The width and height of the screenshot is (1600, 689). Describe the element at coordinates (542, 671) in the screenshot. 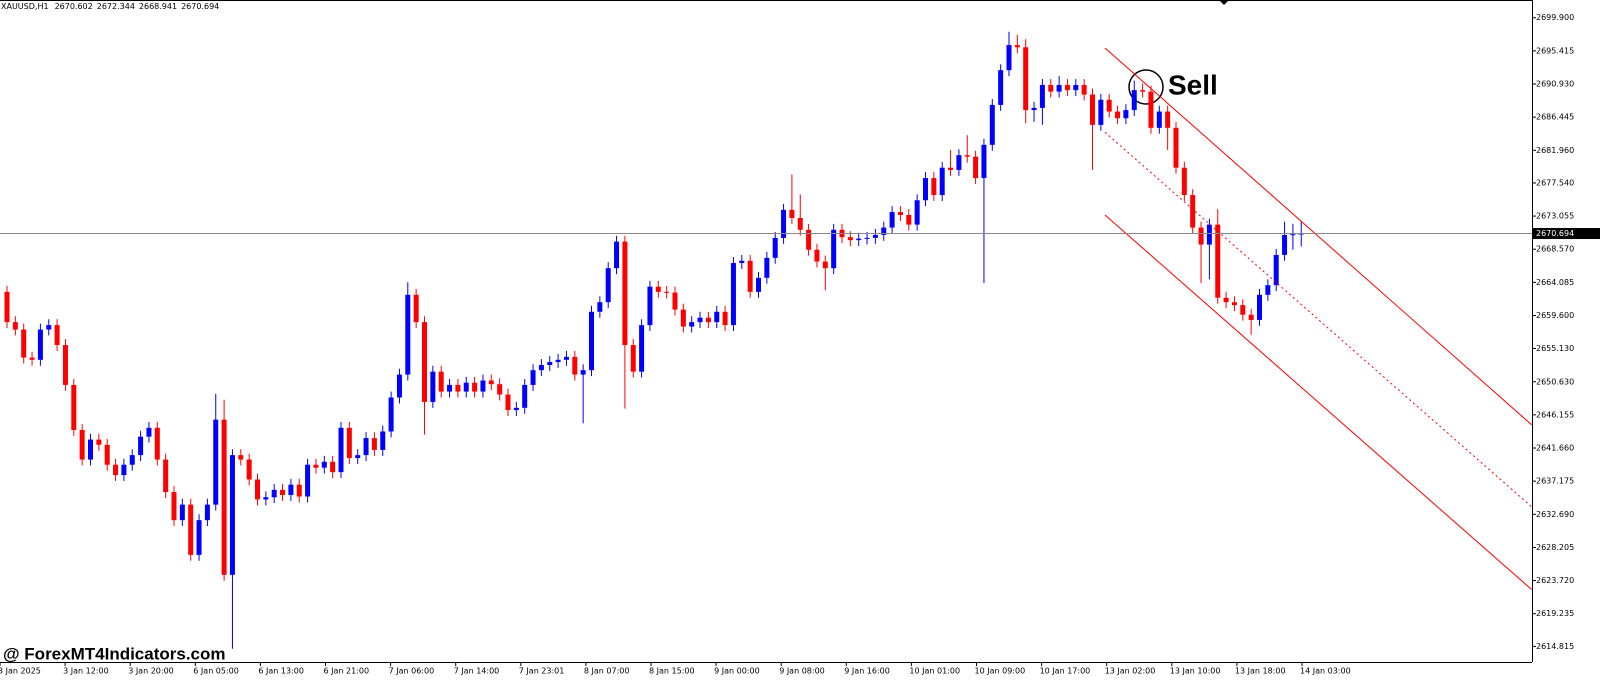

I see `x-tick-label: 7 Jan 23:01` at that location.